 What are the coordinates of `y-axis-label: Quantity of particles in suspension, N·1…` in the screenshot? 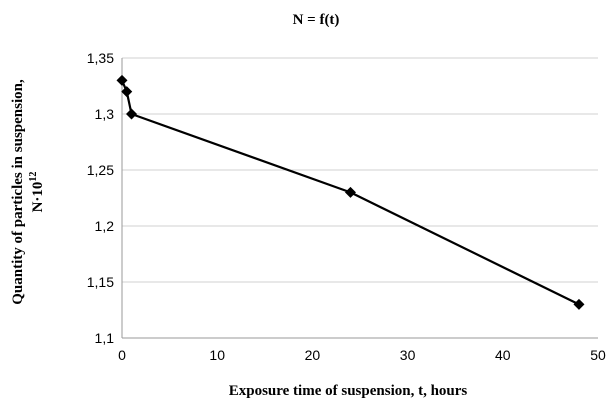 It's located at (28, 192).